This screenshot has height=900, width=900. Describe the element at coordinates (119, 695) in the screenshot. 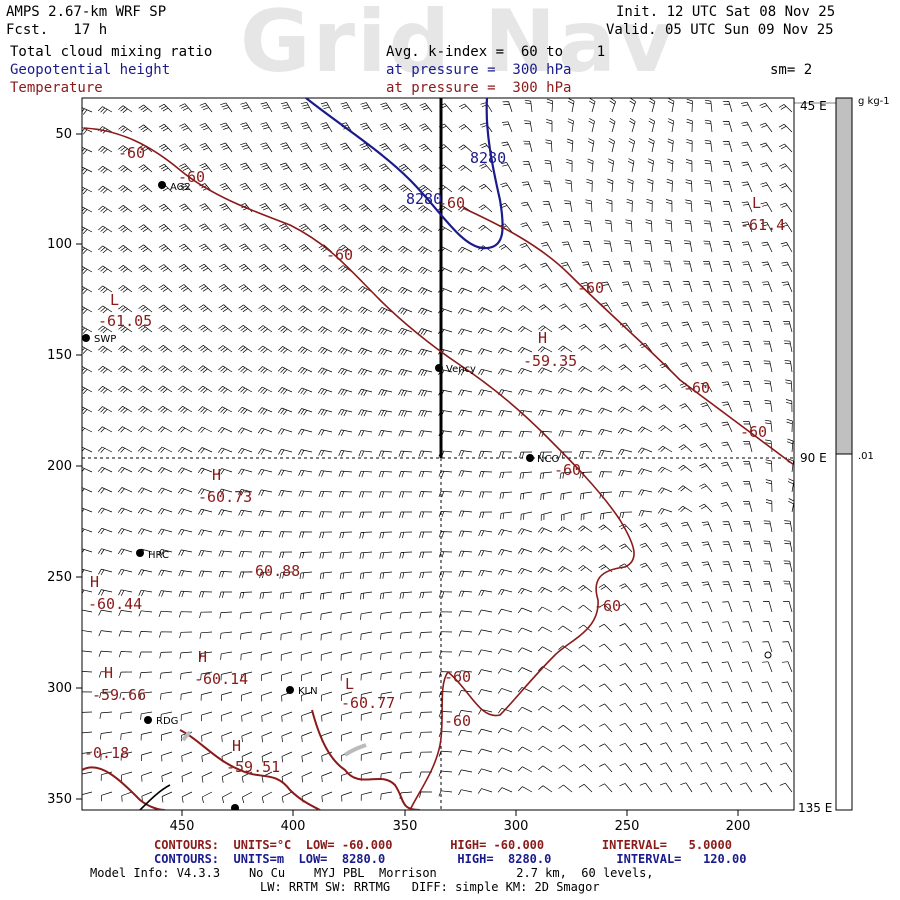

I see `value-h-6: -59.66` at that location.